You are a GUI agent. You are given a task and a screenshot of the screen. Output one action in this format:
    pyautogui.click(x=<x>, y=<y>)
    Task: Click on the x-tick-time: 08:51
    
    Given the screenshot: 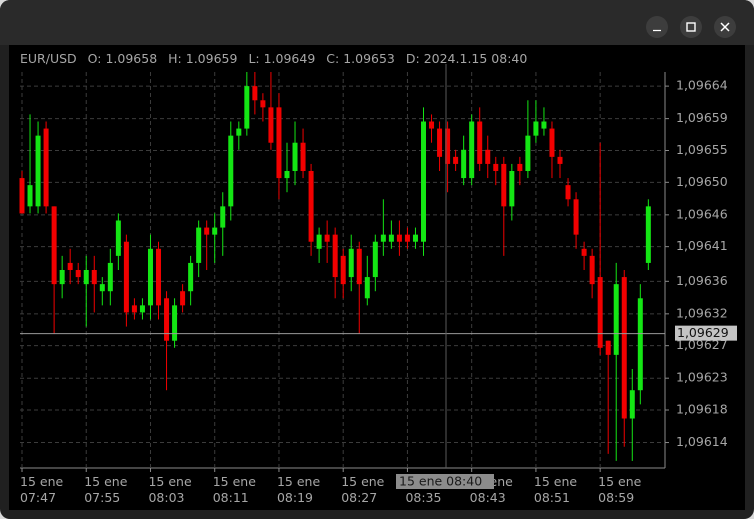 What is the action you would take?
    pyautogui.click(x=552, y=497)
    